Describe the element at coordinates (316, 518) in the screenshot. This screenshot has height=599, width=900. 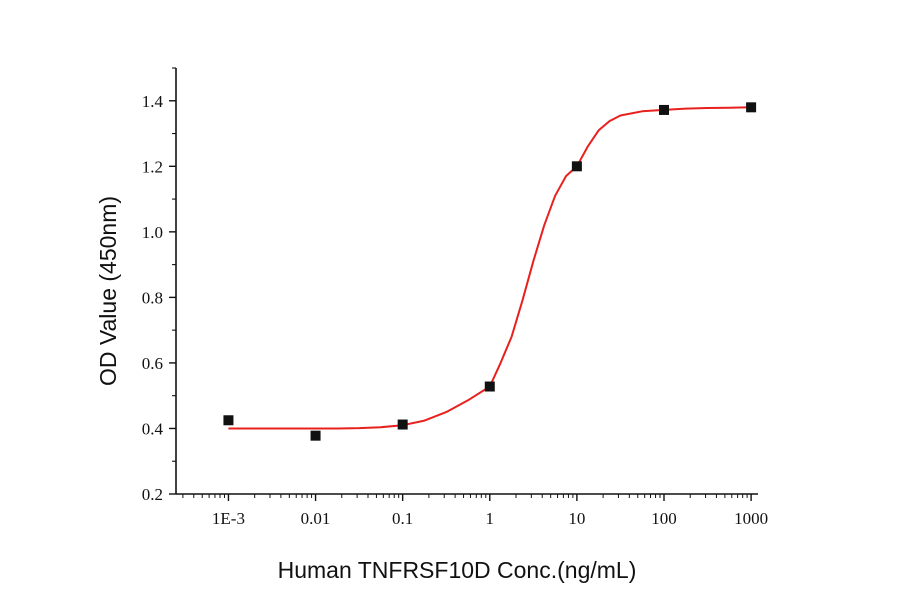
I see `x-tick-label: 0.01` at that location.